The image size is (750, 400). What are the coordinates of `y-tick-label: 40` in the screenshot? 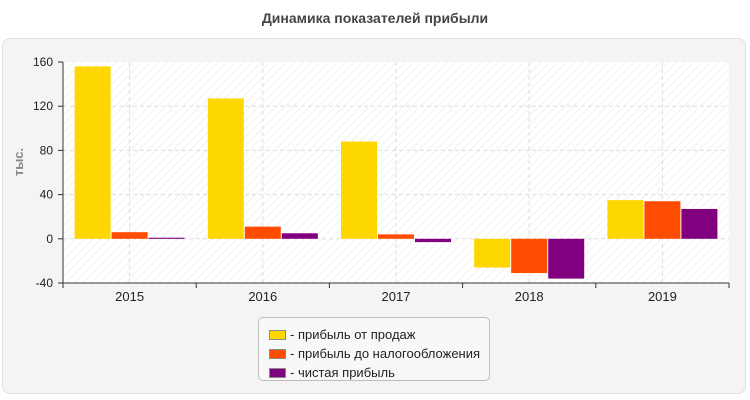 It's located at (47, 195).